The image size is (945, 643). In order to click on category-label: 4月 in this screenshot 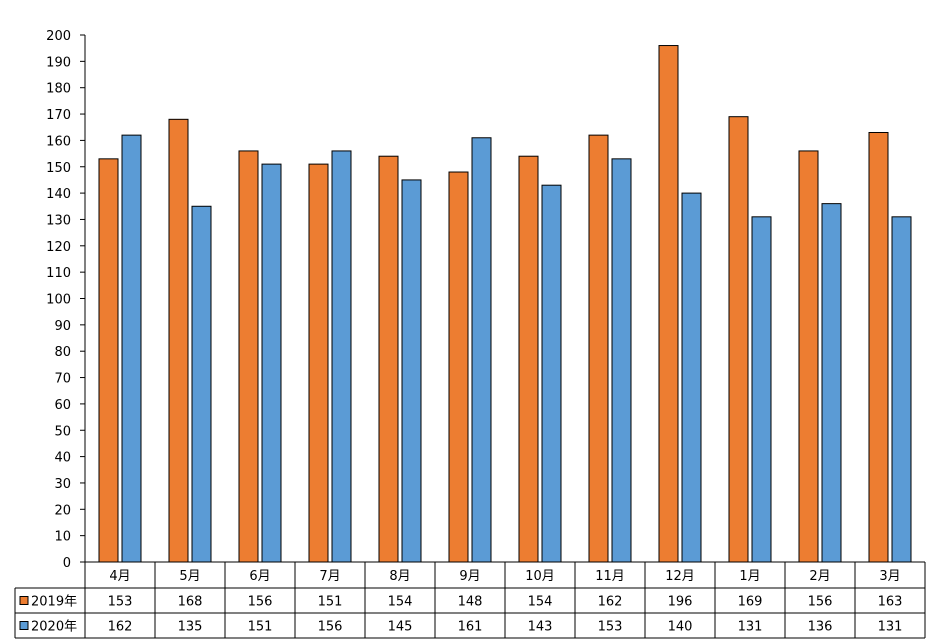, I will do `click(119, 576)`.